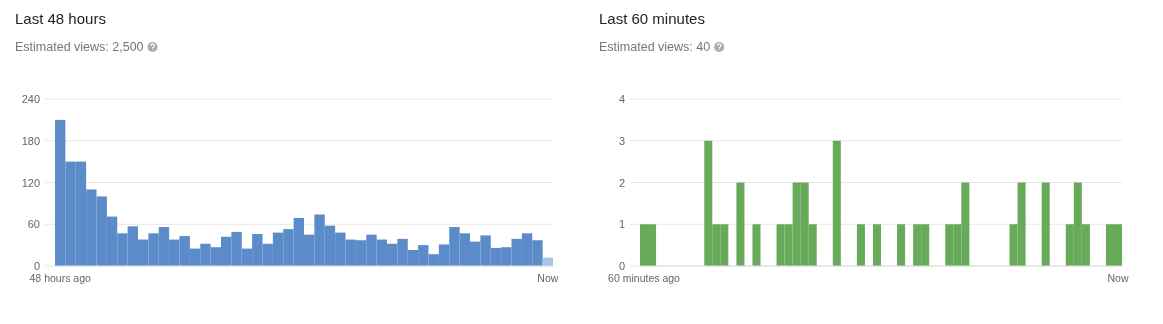  I want to click on y-tick-label: 180, so click(30, 140).